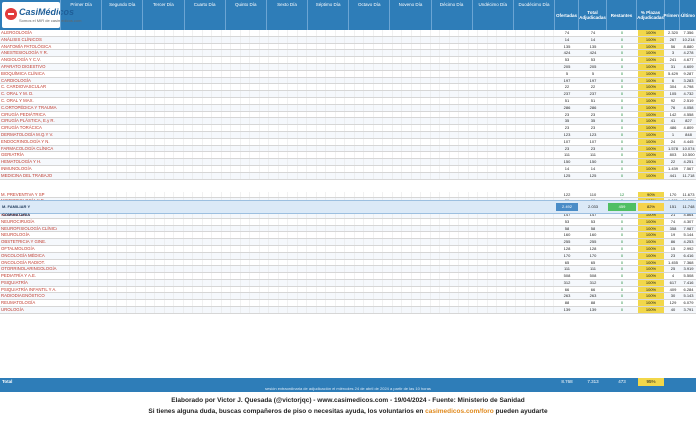  Describe the element at coordinates (23, 66) in the screenshot. I see `specialty-name: APARATO DIGESTIVO` at that location.